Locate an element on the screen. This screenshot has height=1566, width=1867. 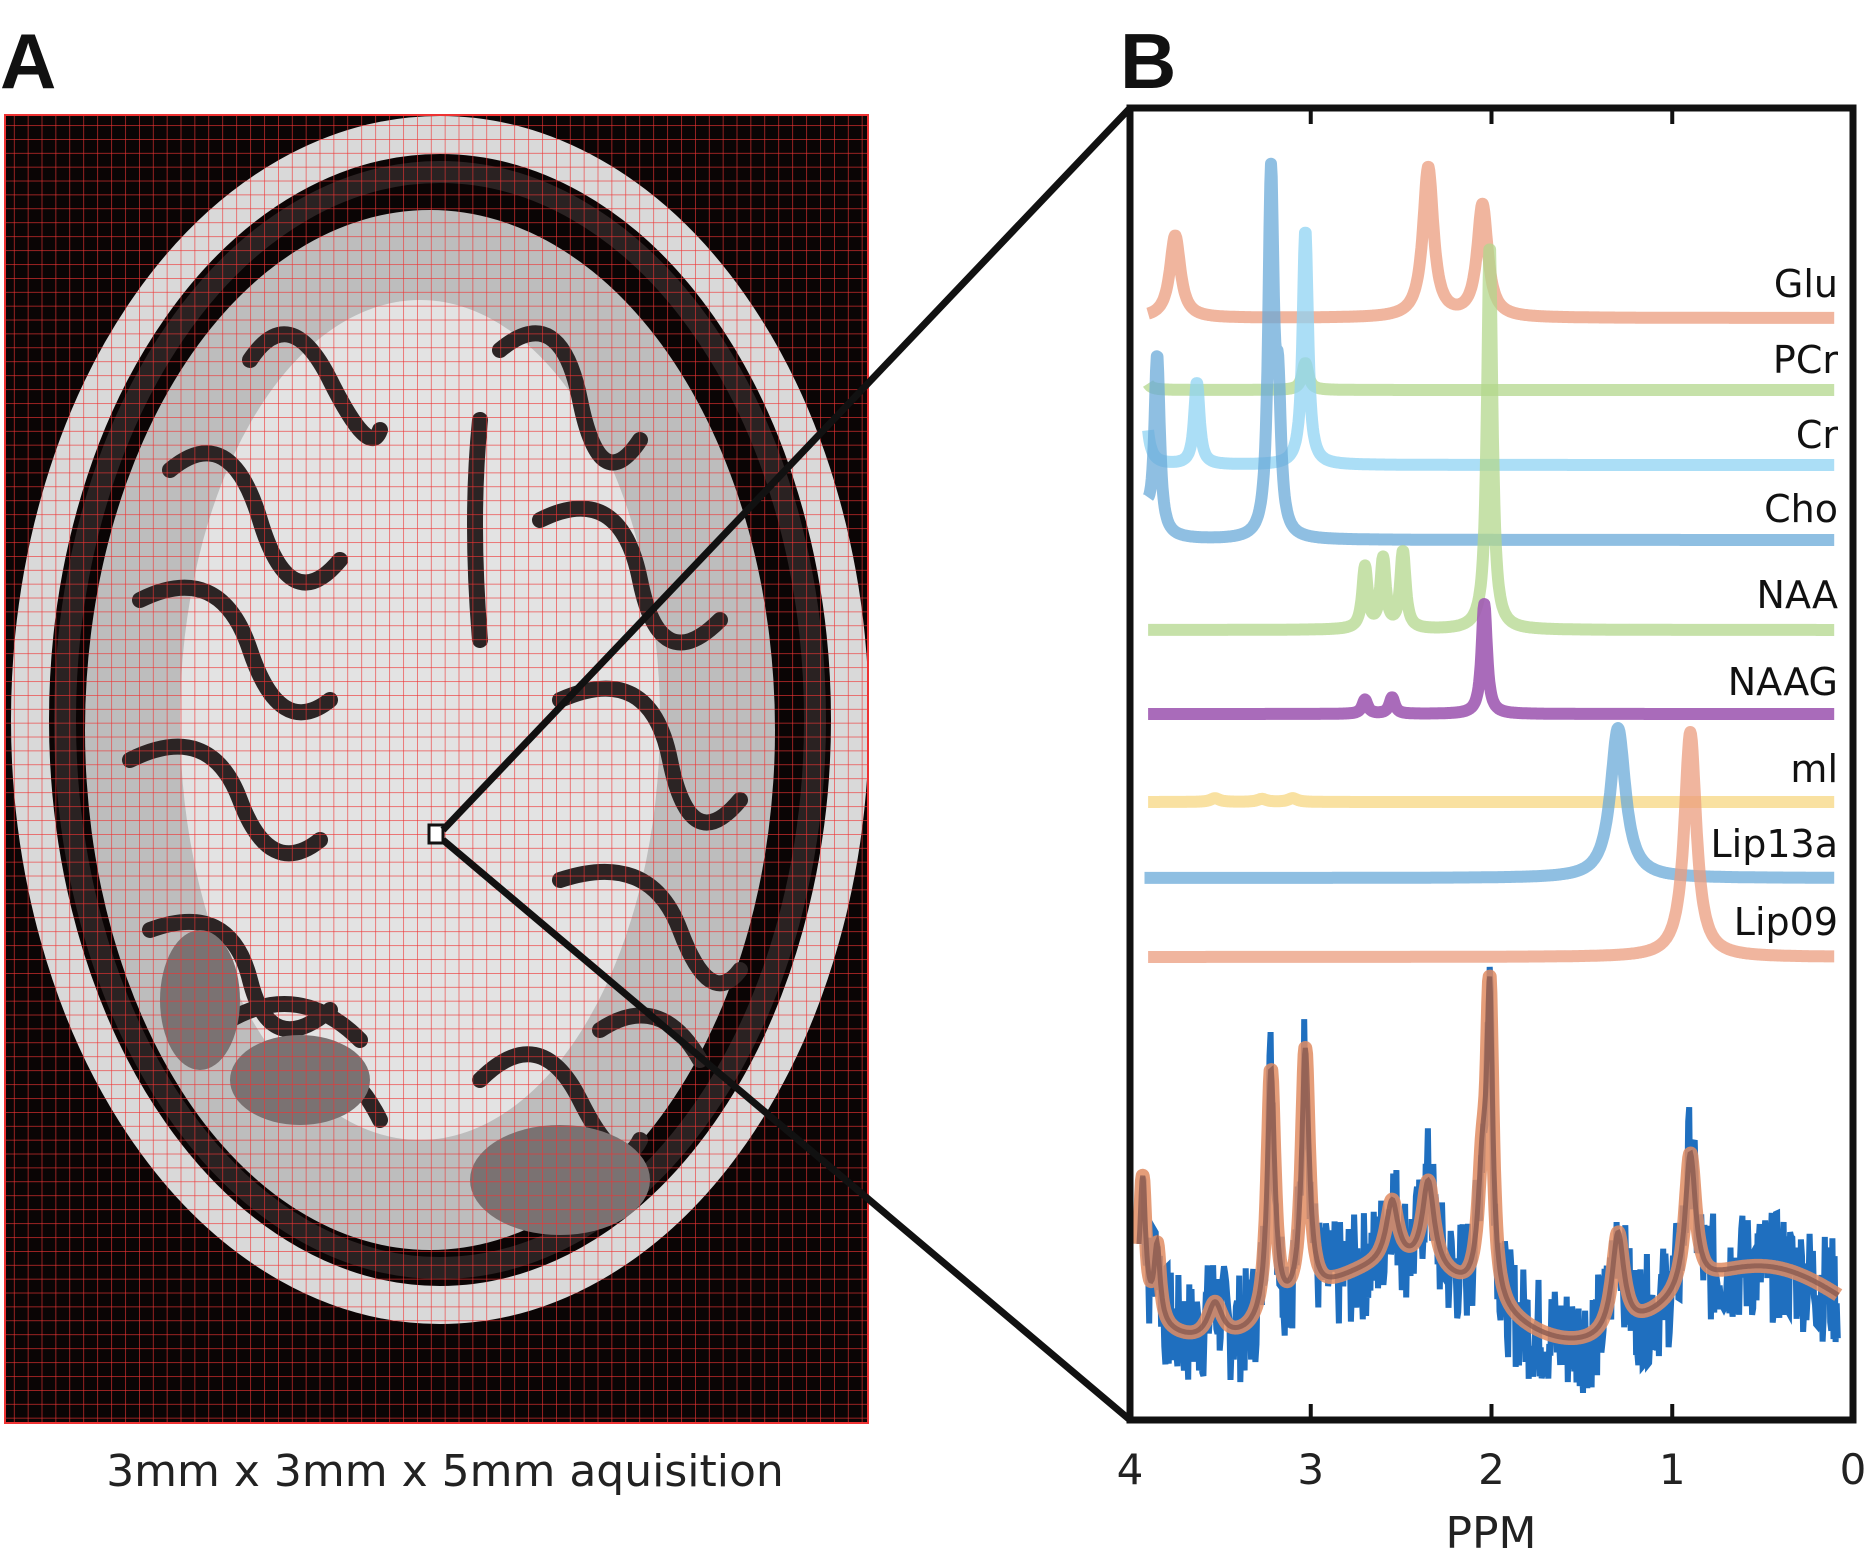
series-label-lip09: Lip09 is located at coordinates (1786, 922).